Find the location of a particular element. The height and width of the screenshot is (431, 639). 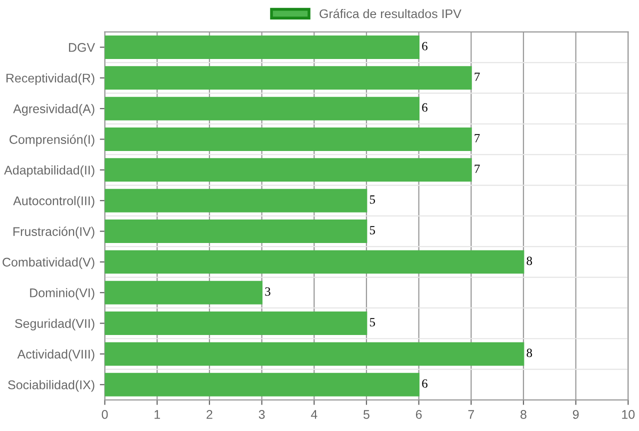

data-label: 3 is located at coordinates (267, 291).